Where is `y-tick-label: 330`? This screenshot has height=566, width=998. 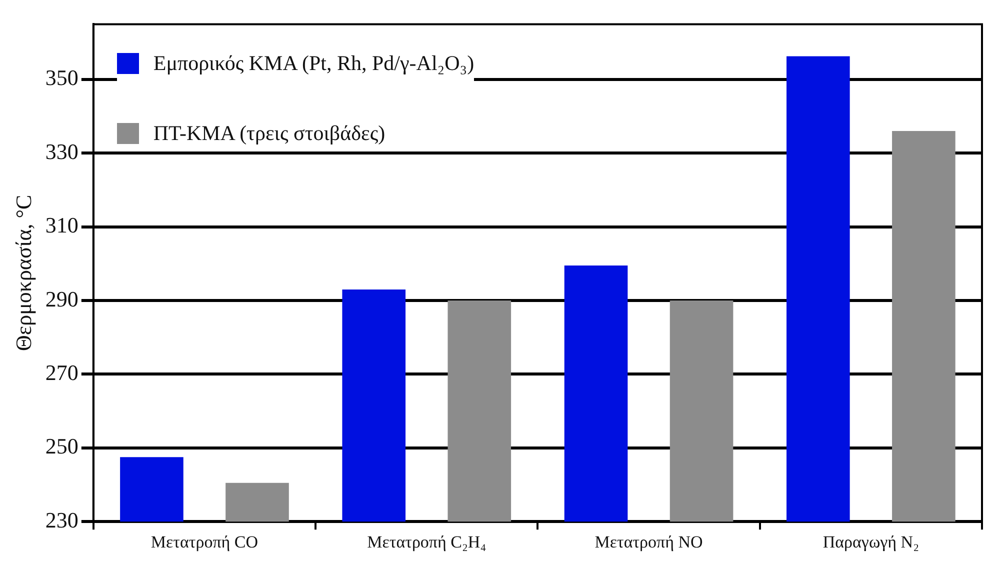 y-tick-label: 330 is located at coordinates (61, 151).